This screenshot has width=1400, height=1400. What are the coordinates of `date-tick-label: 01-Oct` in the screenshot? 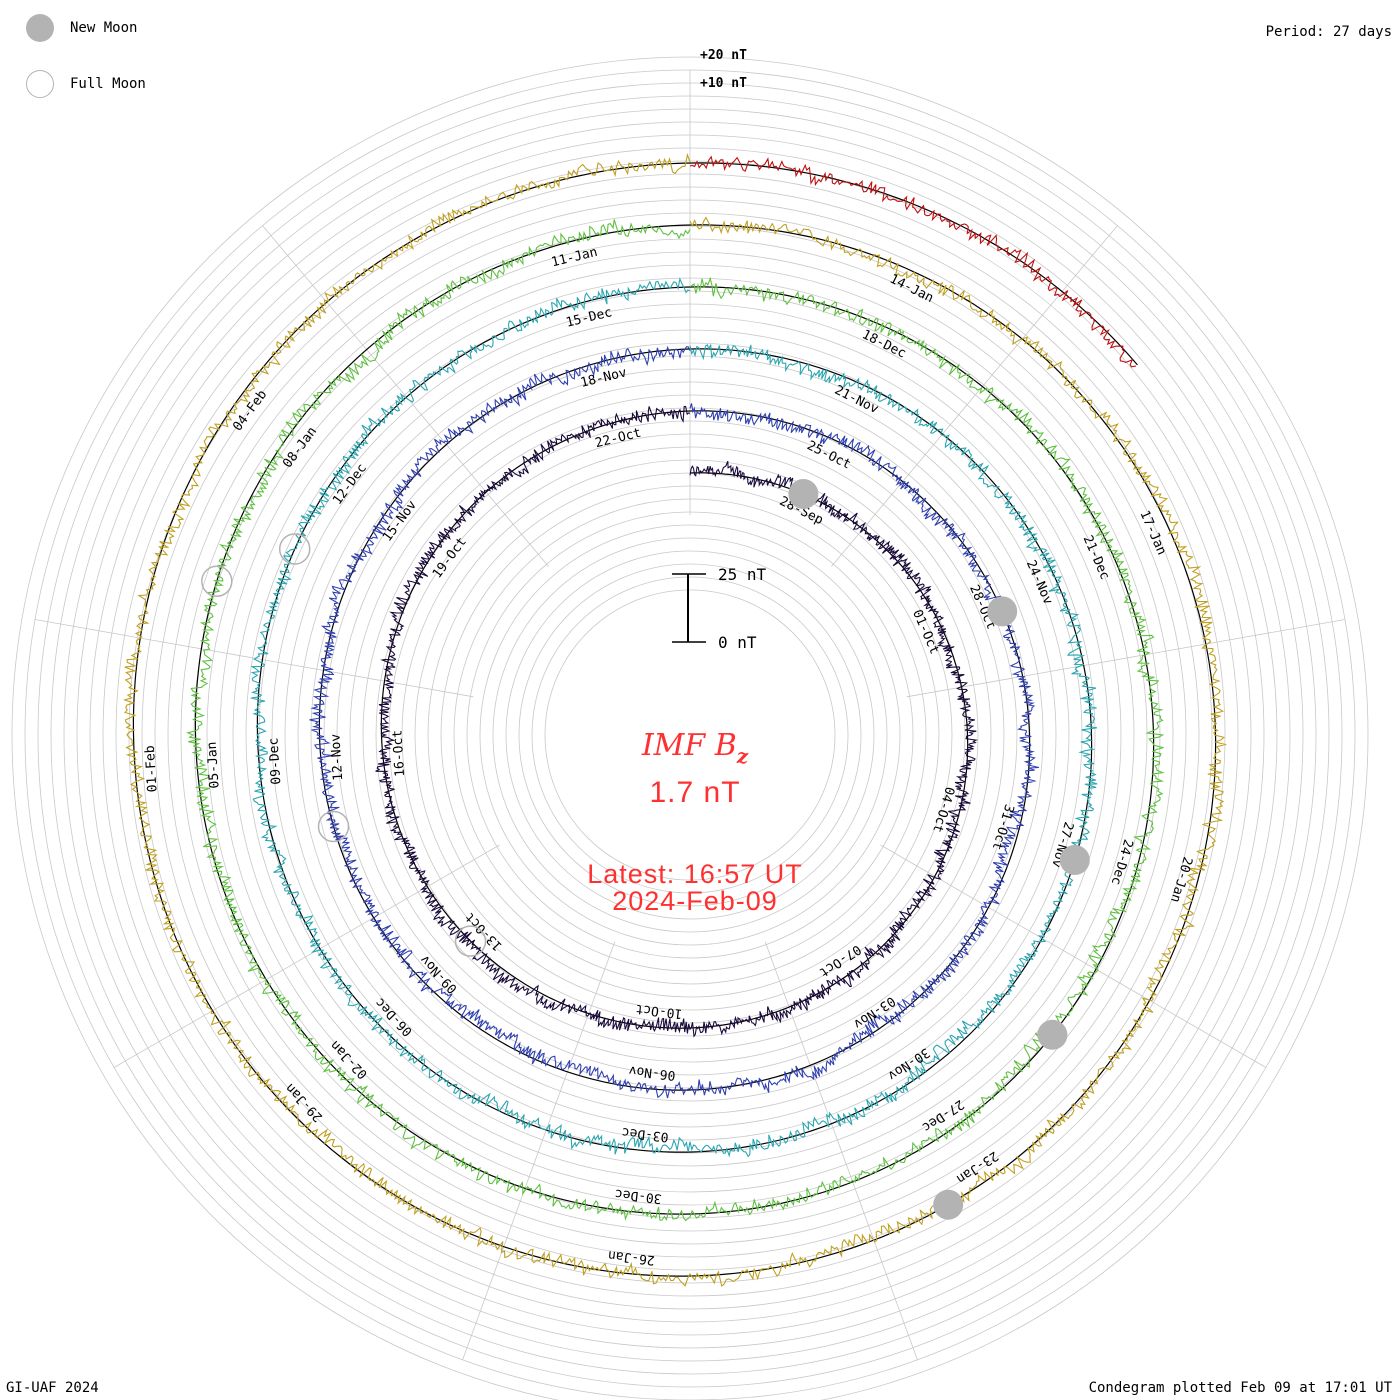 It's located at (925, 632).